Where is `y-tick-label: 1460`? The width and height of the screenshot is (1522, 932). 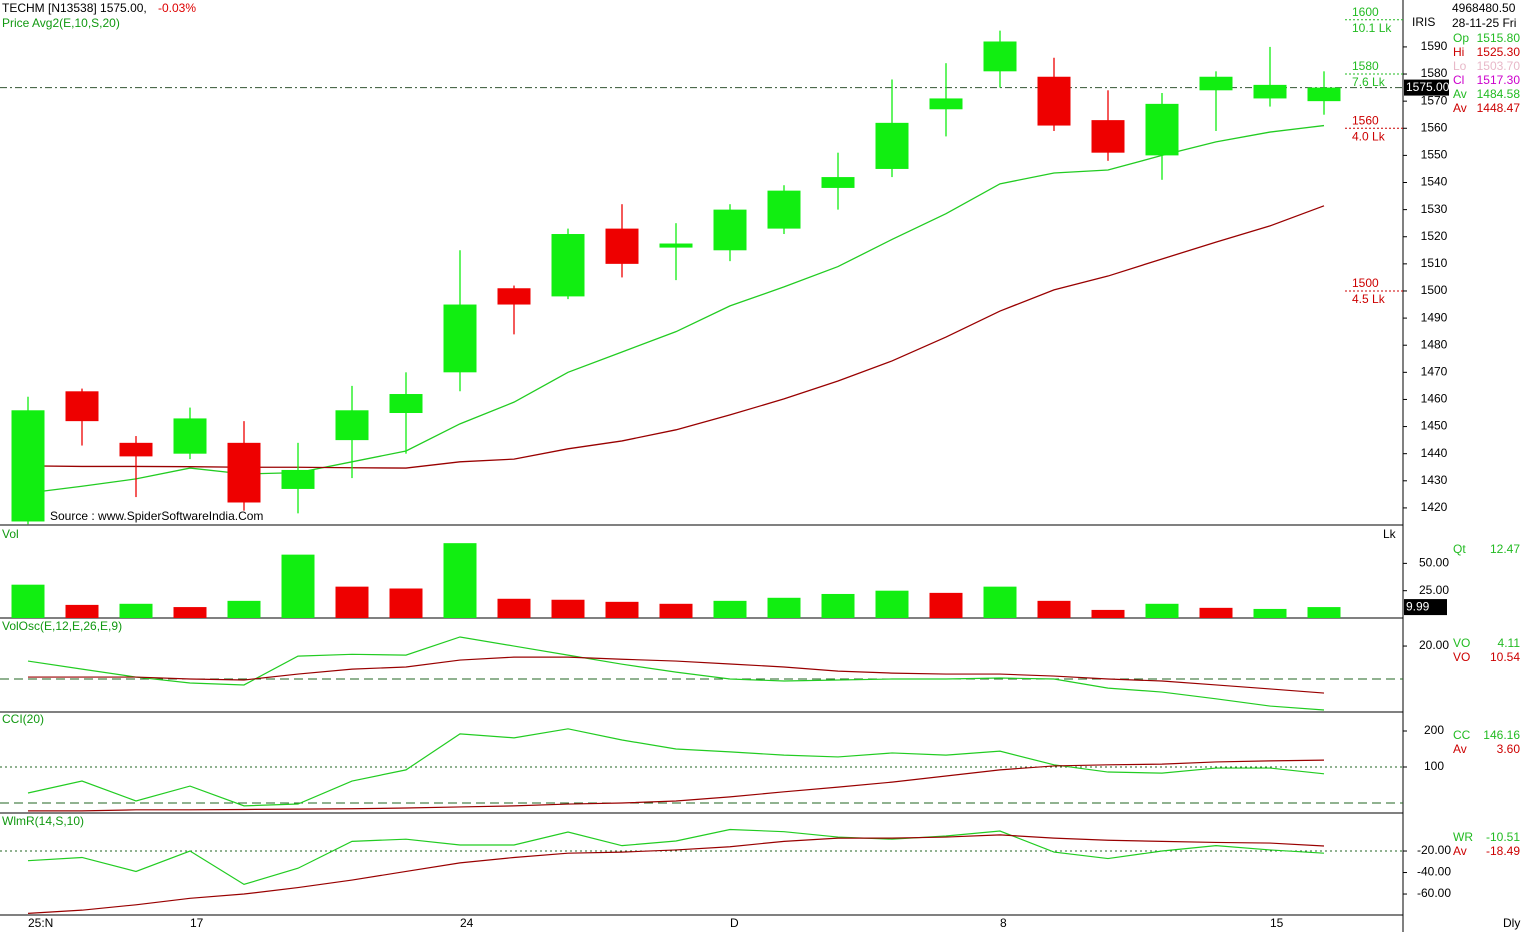 y-tick-label: 1460 is located at coordinates (1434, 399).